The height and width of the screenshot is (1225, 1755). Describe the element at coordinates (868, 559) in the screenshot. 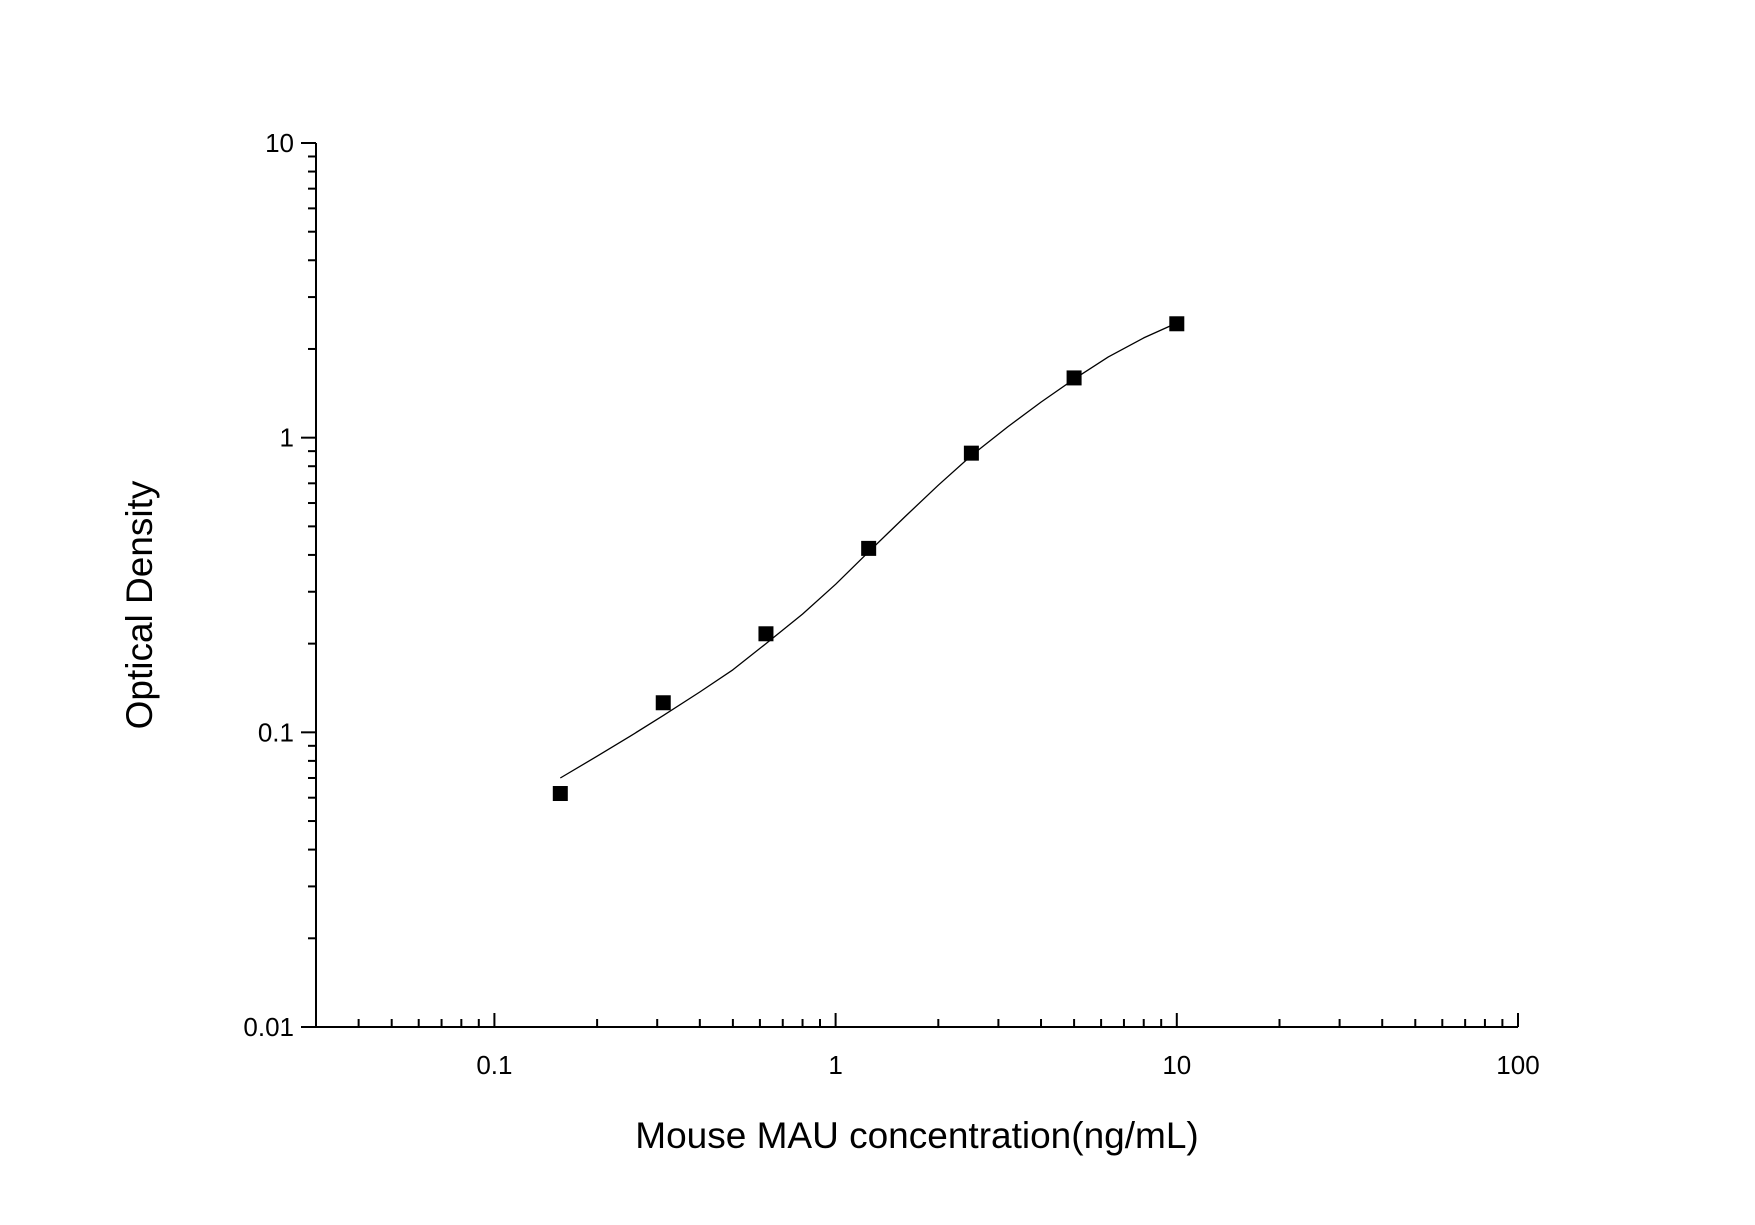

I see `data-points-layer` at that location.